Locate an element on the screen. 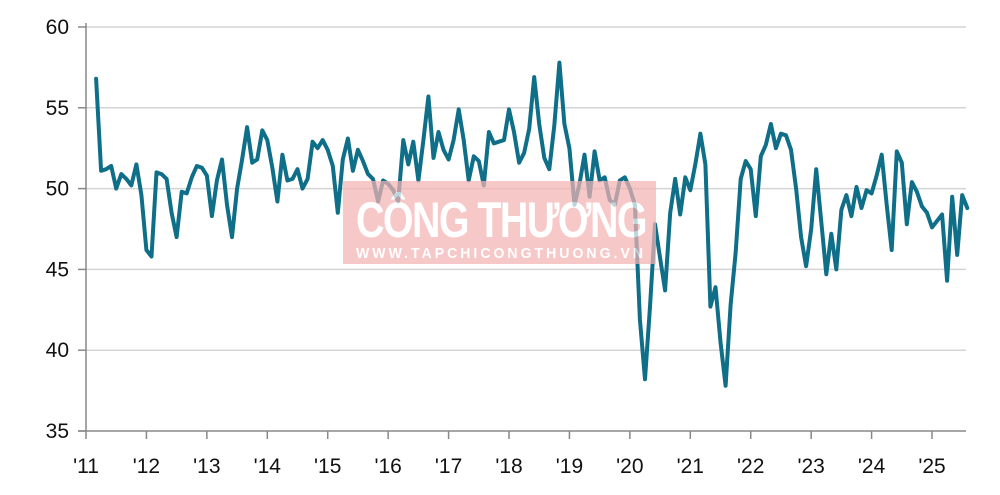 The height and width of the screenshot is (495, 1000). watermark-title: CÔNG THƯƠNG is located at coordinates (501, 219).